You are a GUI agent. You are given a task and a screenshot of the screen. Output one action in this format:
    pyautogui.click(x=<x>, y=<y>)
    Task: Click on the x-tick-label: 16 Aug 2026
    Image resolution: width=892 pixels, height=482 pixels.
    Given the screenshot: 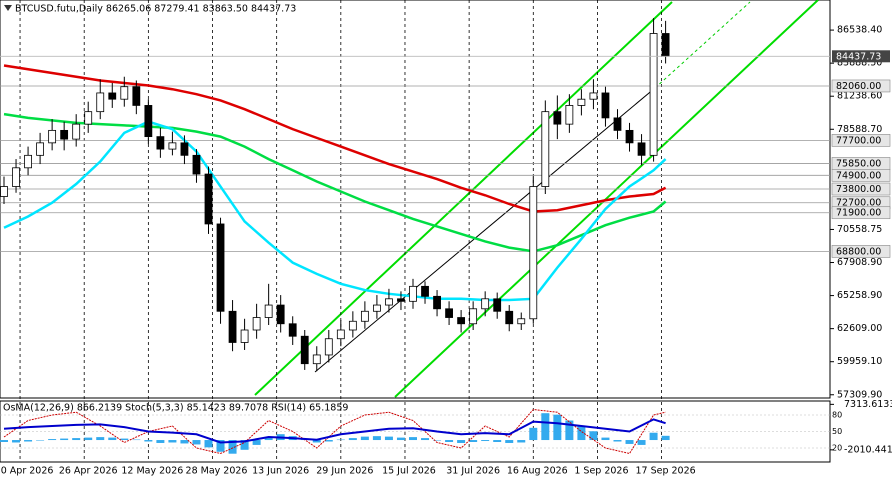 What is the action you would take?
    pyautogui.click(x=537, y=471)
    